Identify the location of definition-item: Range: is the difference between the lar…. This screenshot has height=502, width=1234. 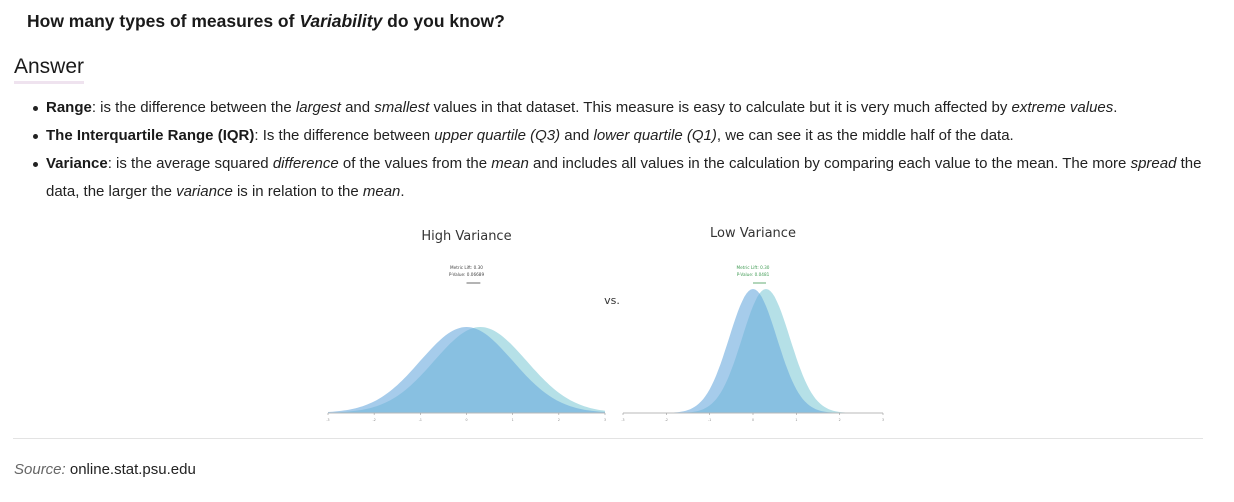
(619, 108).